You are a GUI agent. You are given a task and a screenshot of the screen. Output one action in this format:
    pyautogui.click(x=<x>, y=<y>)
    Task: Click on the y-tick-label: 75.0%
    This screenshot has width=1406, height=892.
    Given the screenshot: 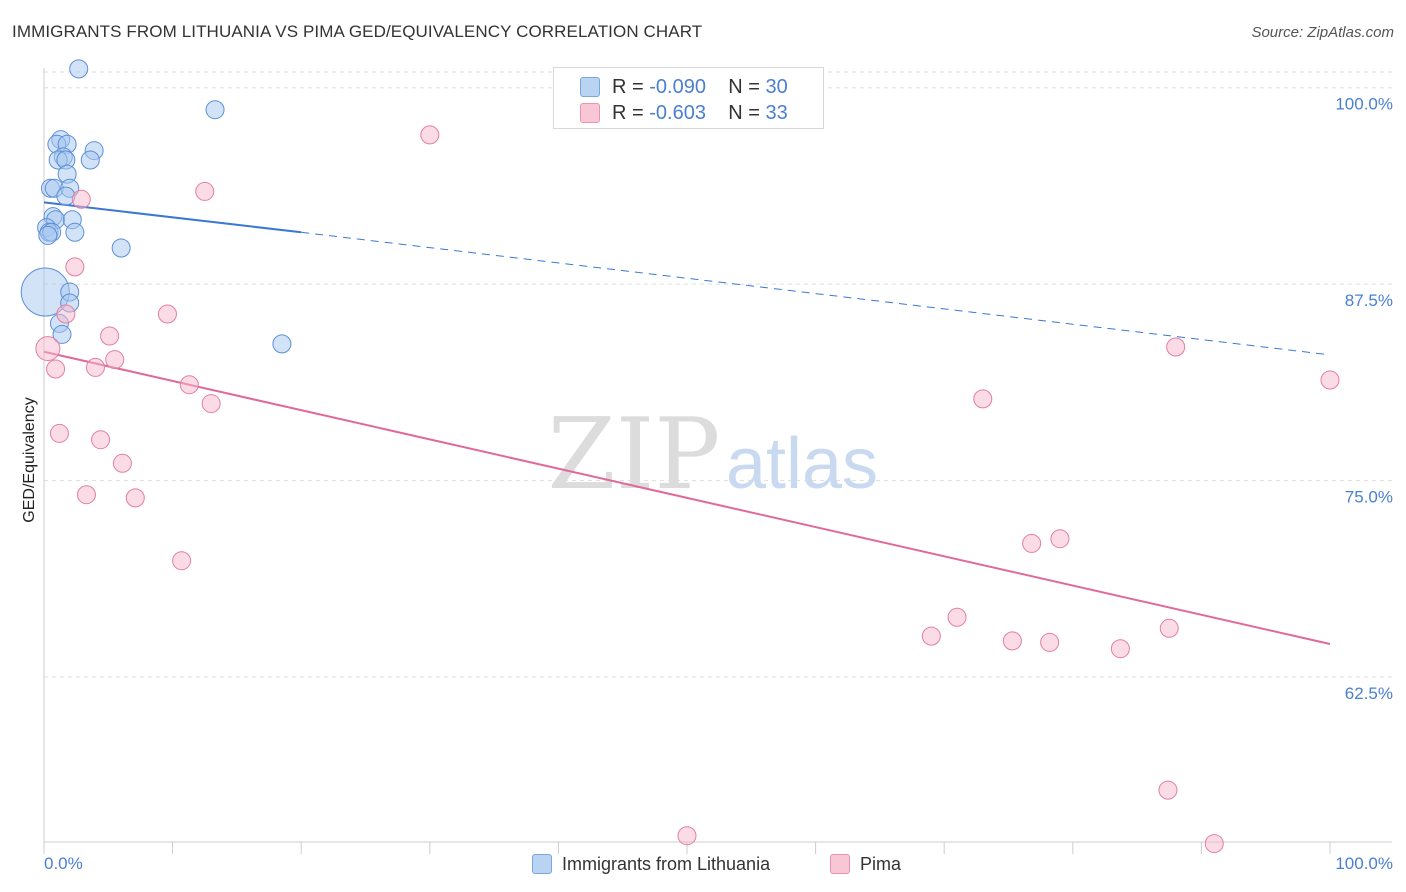 What is the action you would take?
    pyautogui.click(x=1369, y=497)
    